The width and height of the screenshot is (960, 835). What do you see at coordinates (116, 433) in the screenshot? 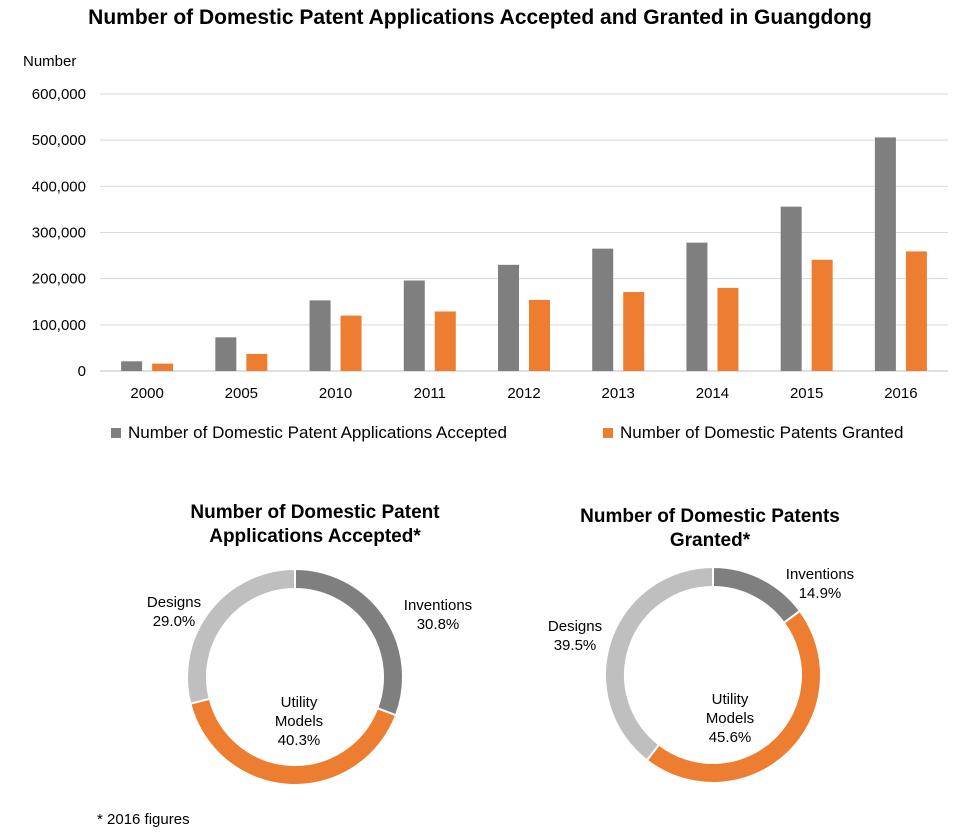
I see `legend-swatch-accepted` at bounding box center [116, 433].